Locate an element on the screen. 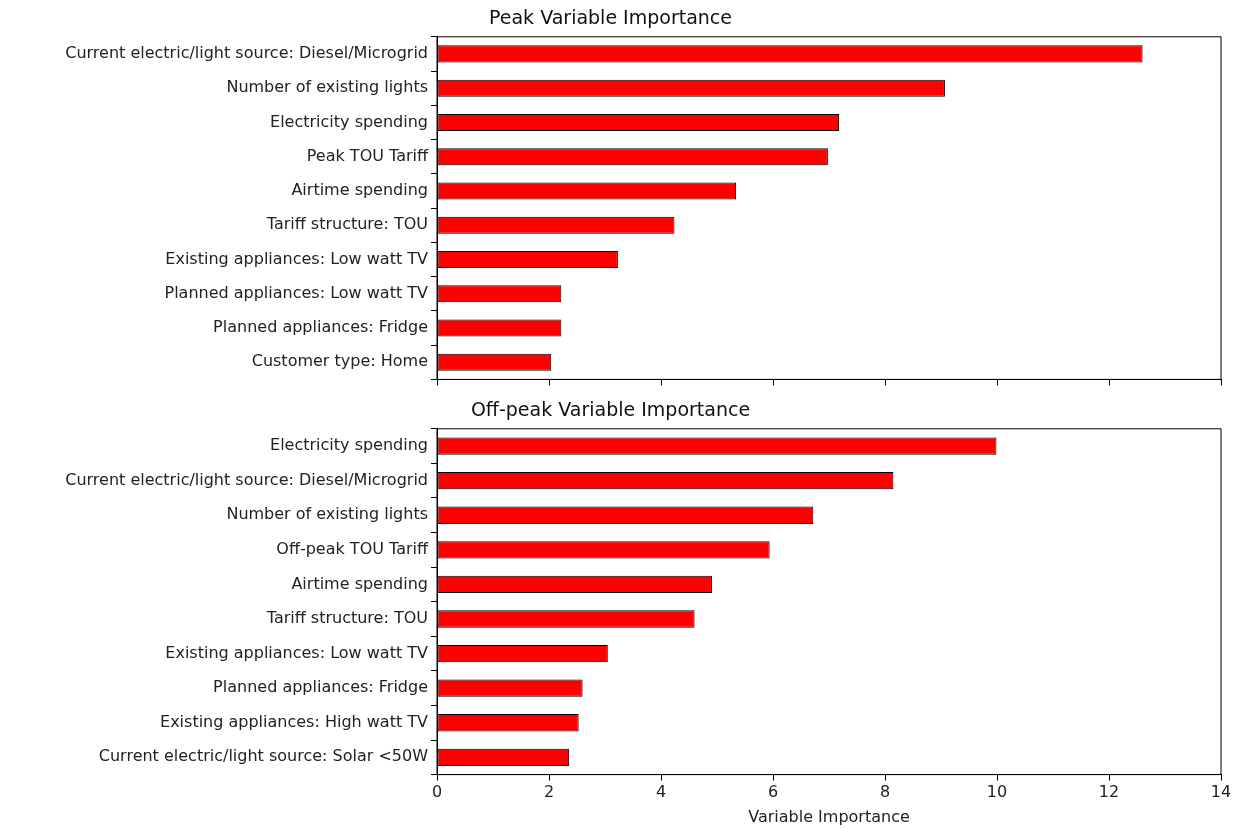 This screenshot has height=829, width=1236. x-axis-title: Variable Importance is located at coordinates (829, 816).